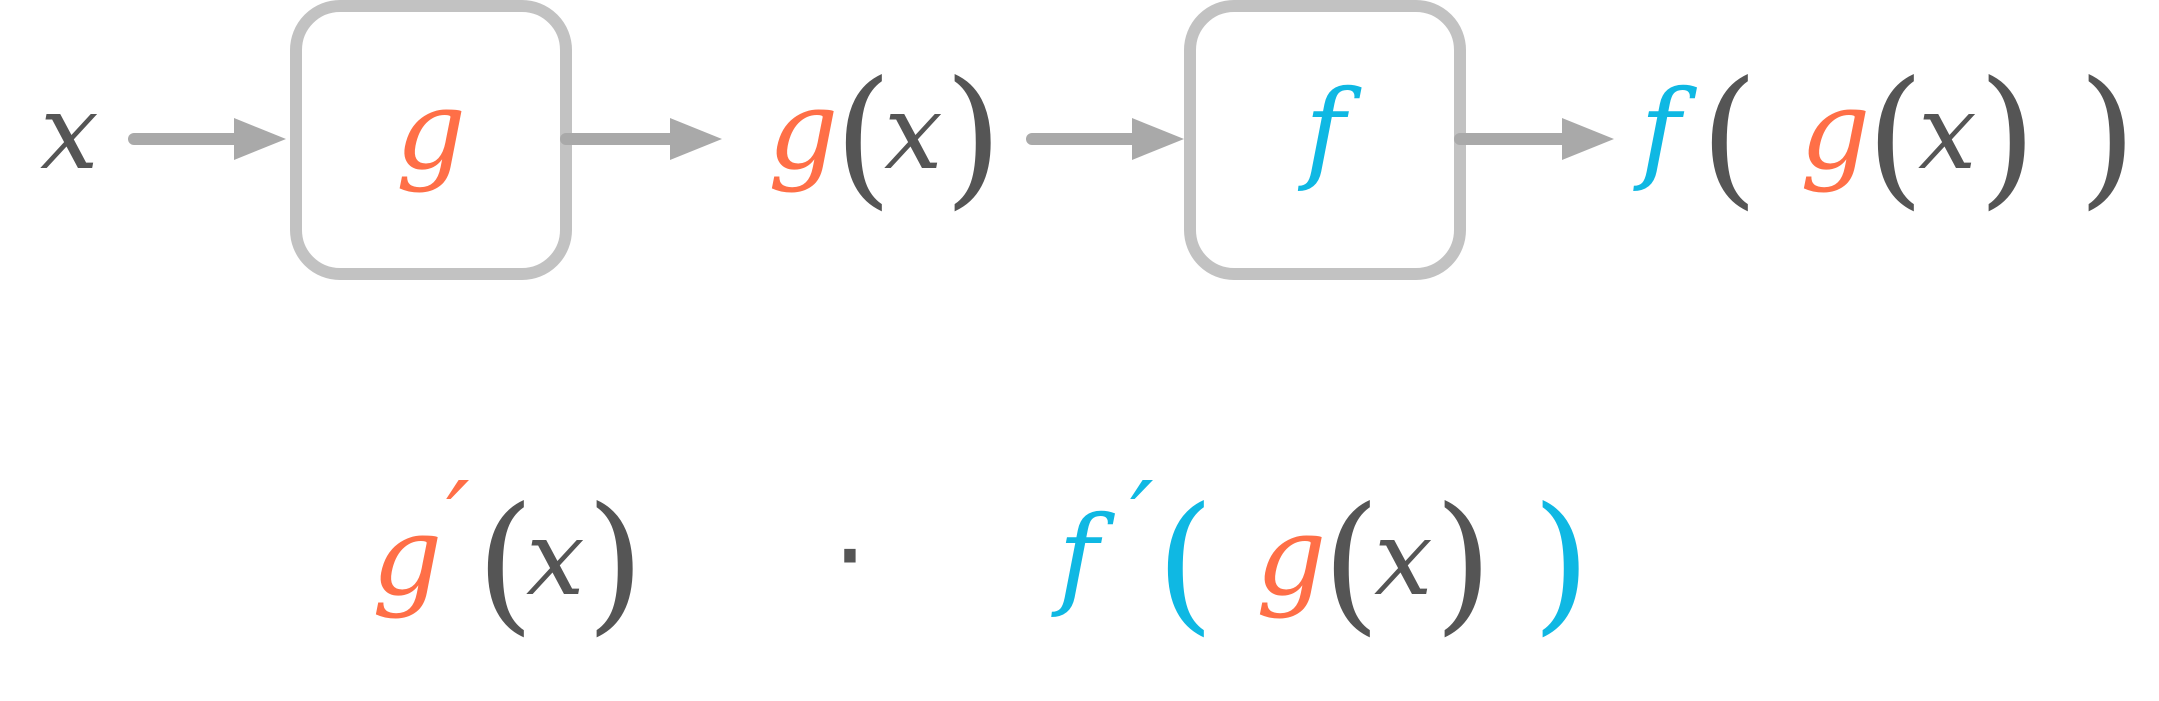 The width and height of the screenshot is (2159, 701). I want to click on expr-g-of-x-open-paren: (, so click(863, 137).